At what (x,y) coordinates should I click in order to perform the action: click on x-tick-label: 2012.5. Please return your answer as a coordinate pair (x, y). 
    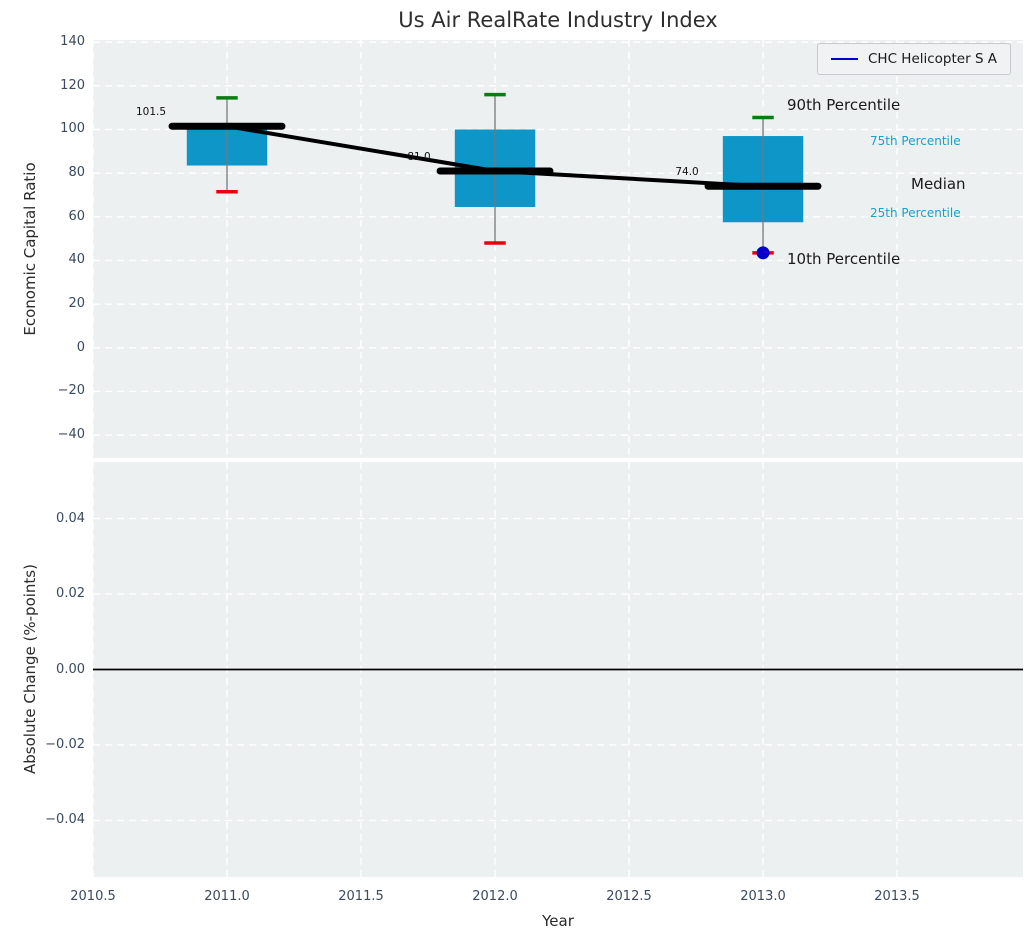
    Looking at the image, I should click on (629, 896).